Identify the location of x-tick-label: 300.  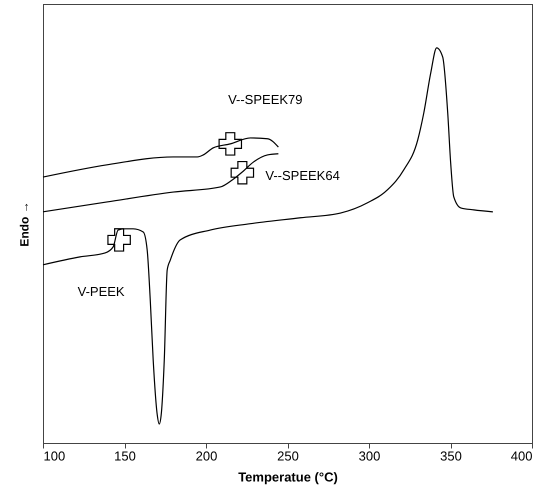
(369, 456).